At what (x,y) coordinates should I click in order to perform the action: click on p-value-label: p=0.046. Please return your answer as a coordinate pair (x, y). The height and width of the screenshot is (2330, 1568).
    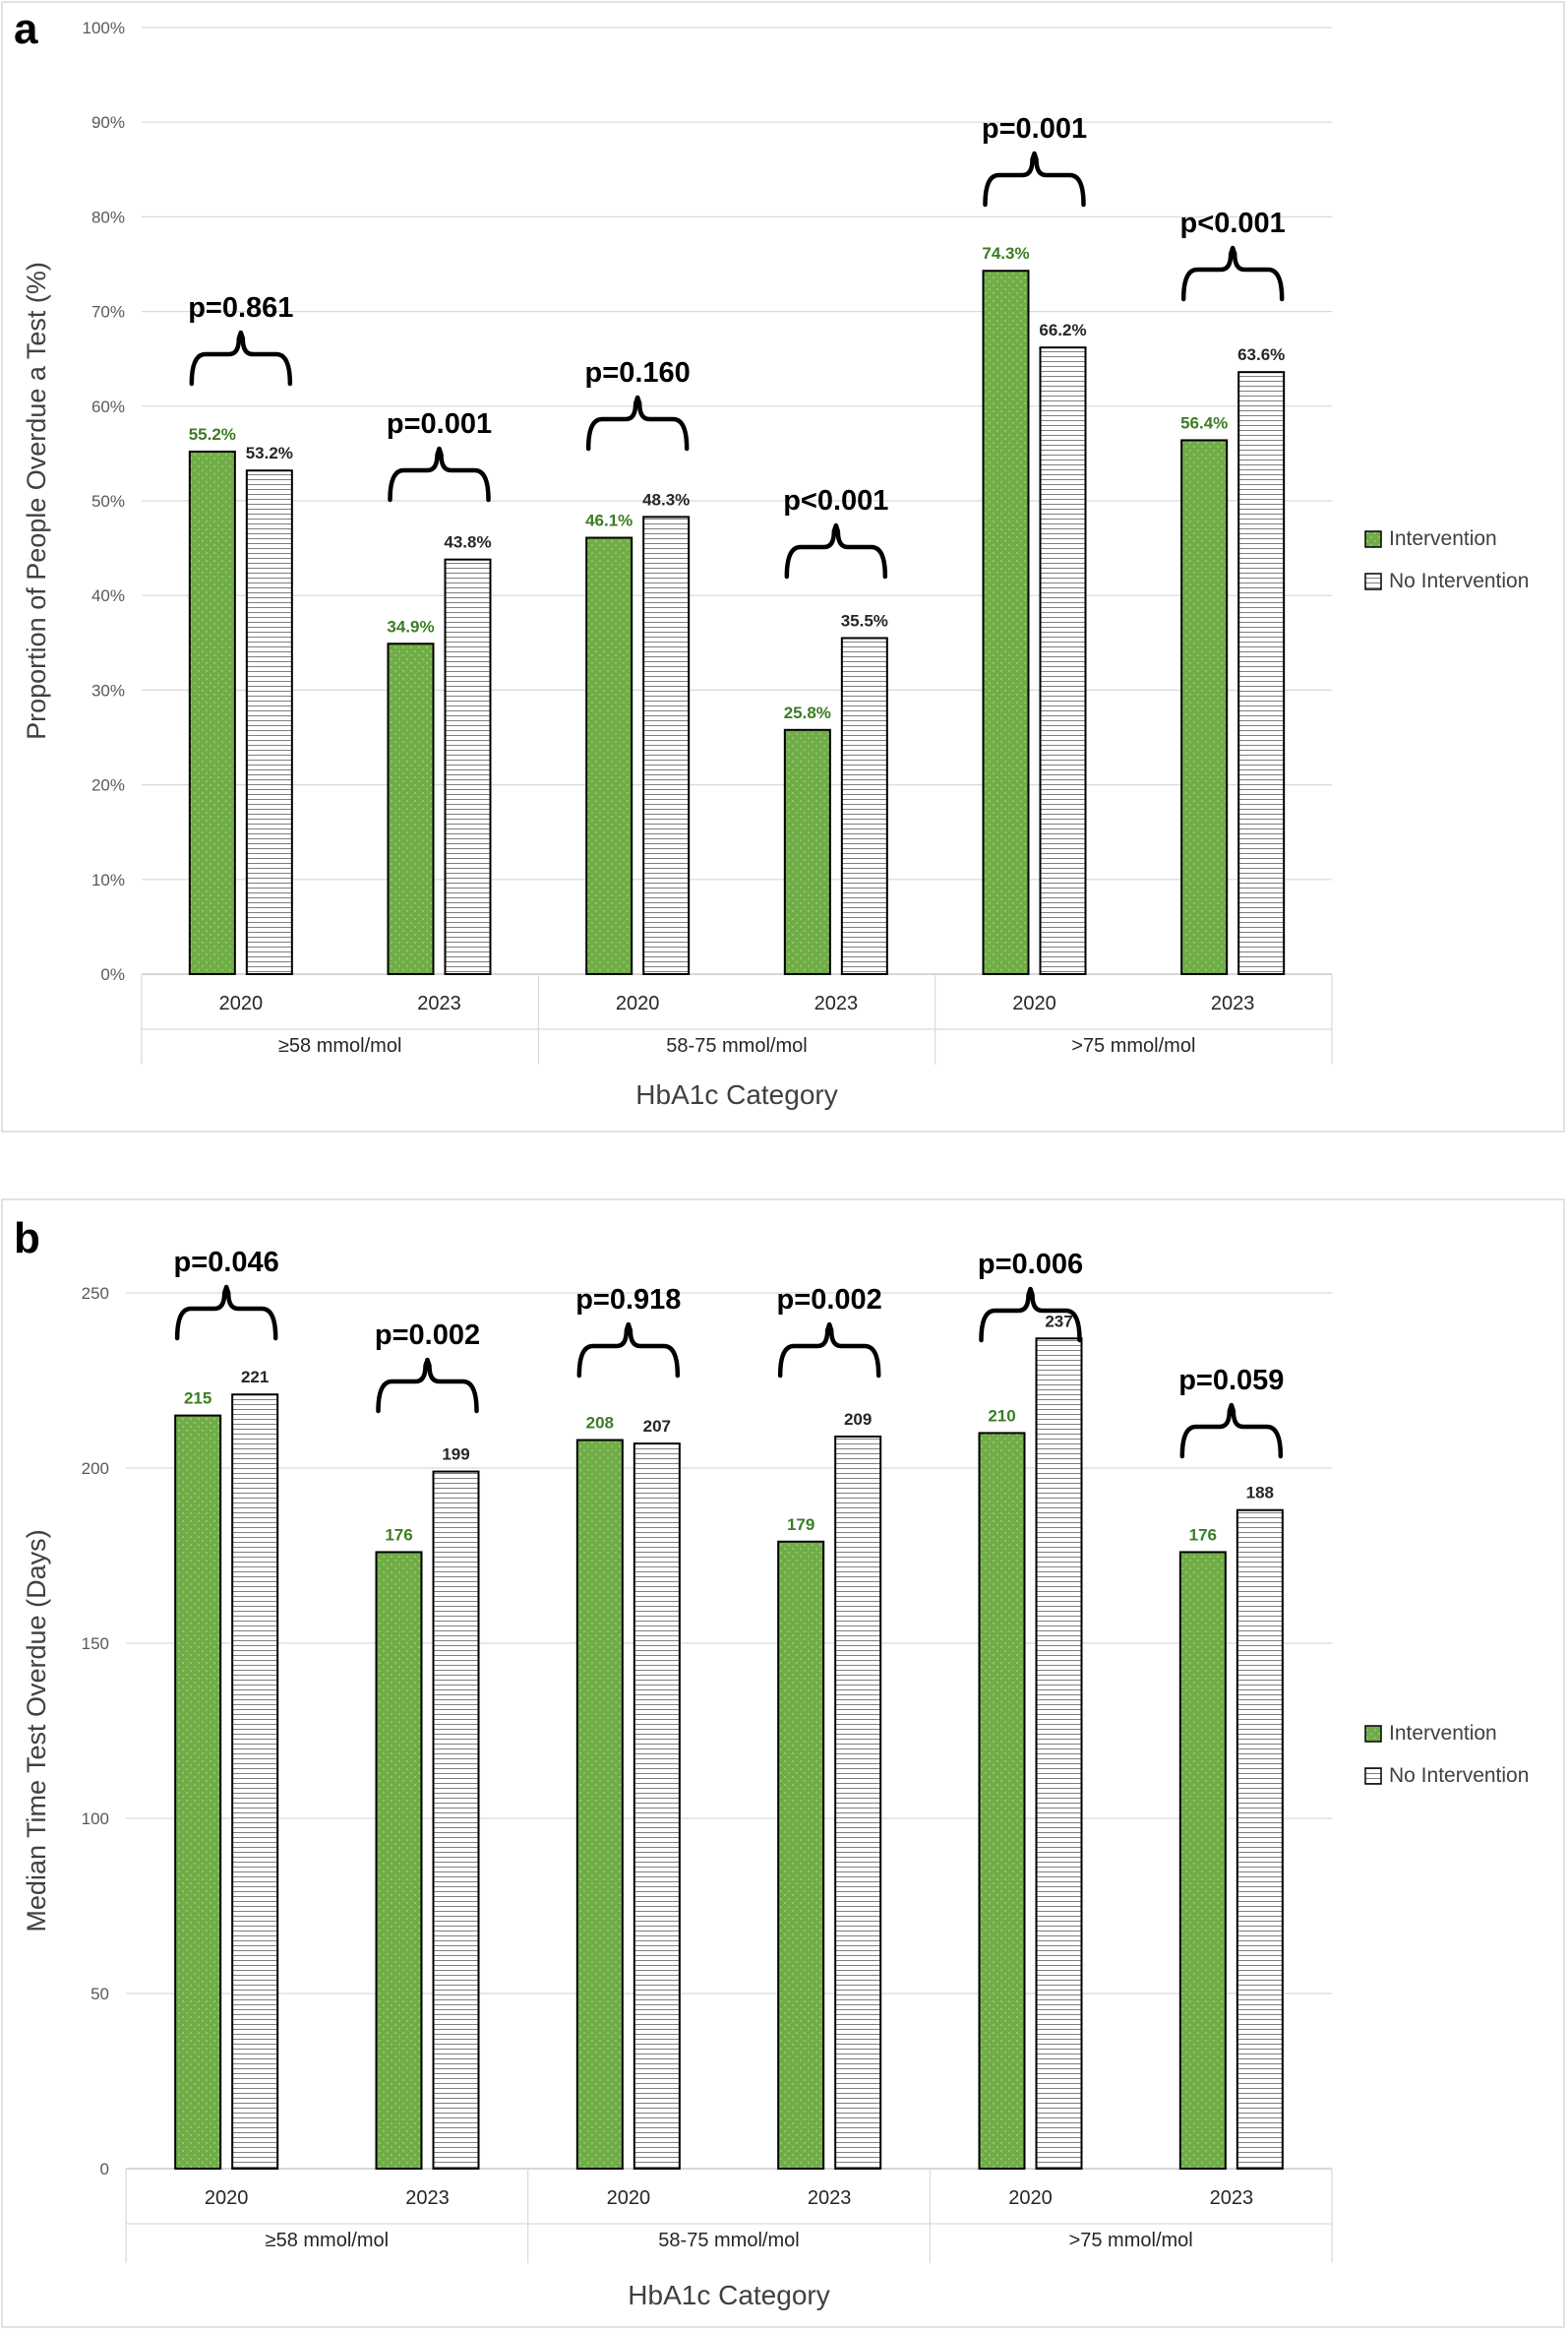
    Looking at the image, I should click on (226, 1263).